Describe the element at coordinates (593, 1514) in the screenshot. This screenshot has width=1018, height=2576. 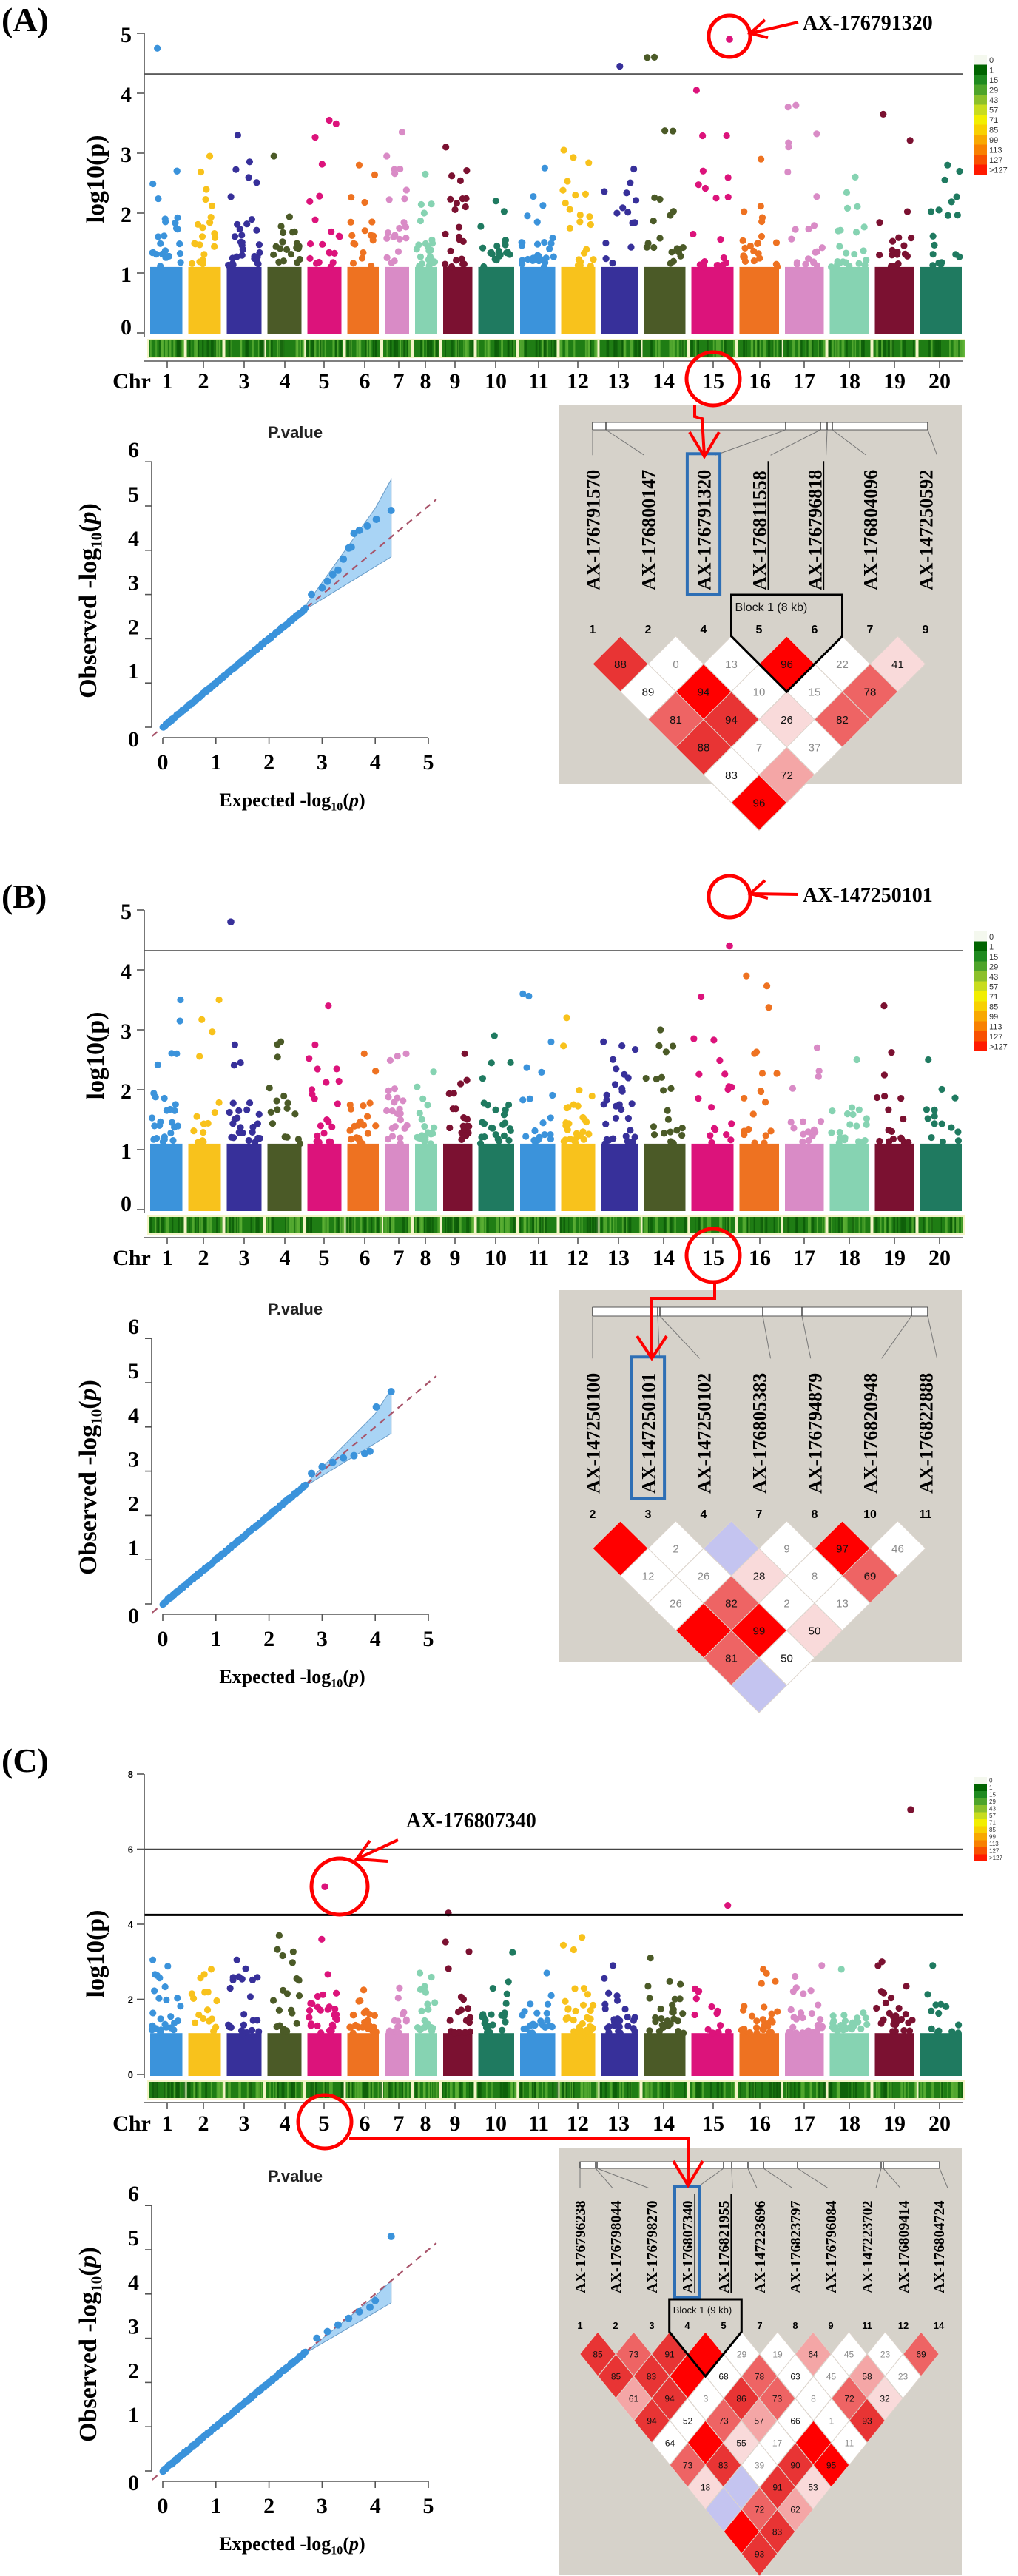
I see `ld-marker-index: 2` at that location.